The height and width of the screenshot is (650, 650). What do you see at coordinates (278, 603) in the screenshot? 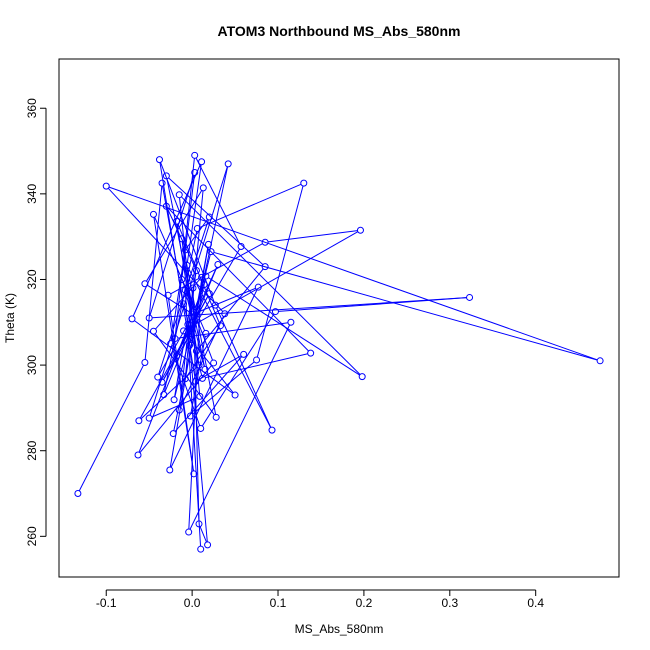
I see `x-tick-label: 0.1` at bounding box center [278, 603].